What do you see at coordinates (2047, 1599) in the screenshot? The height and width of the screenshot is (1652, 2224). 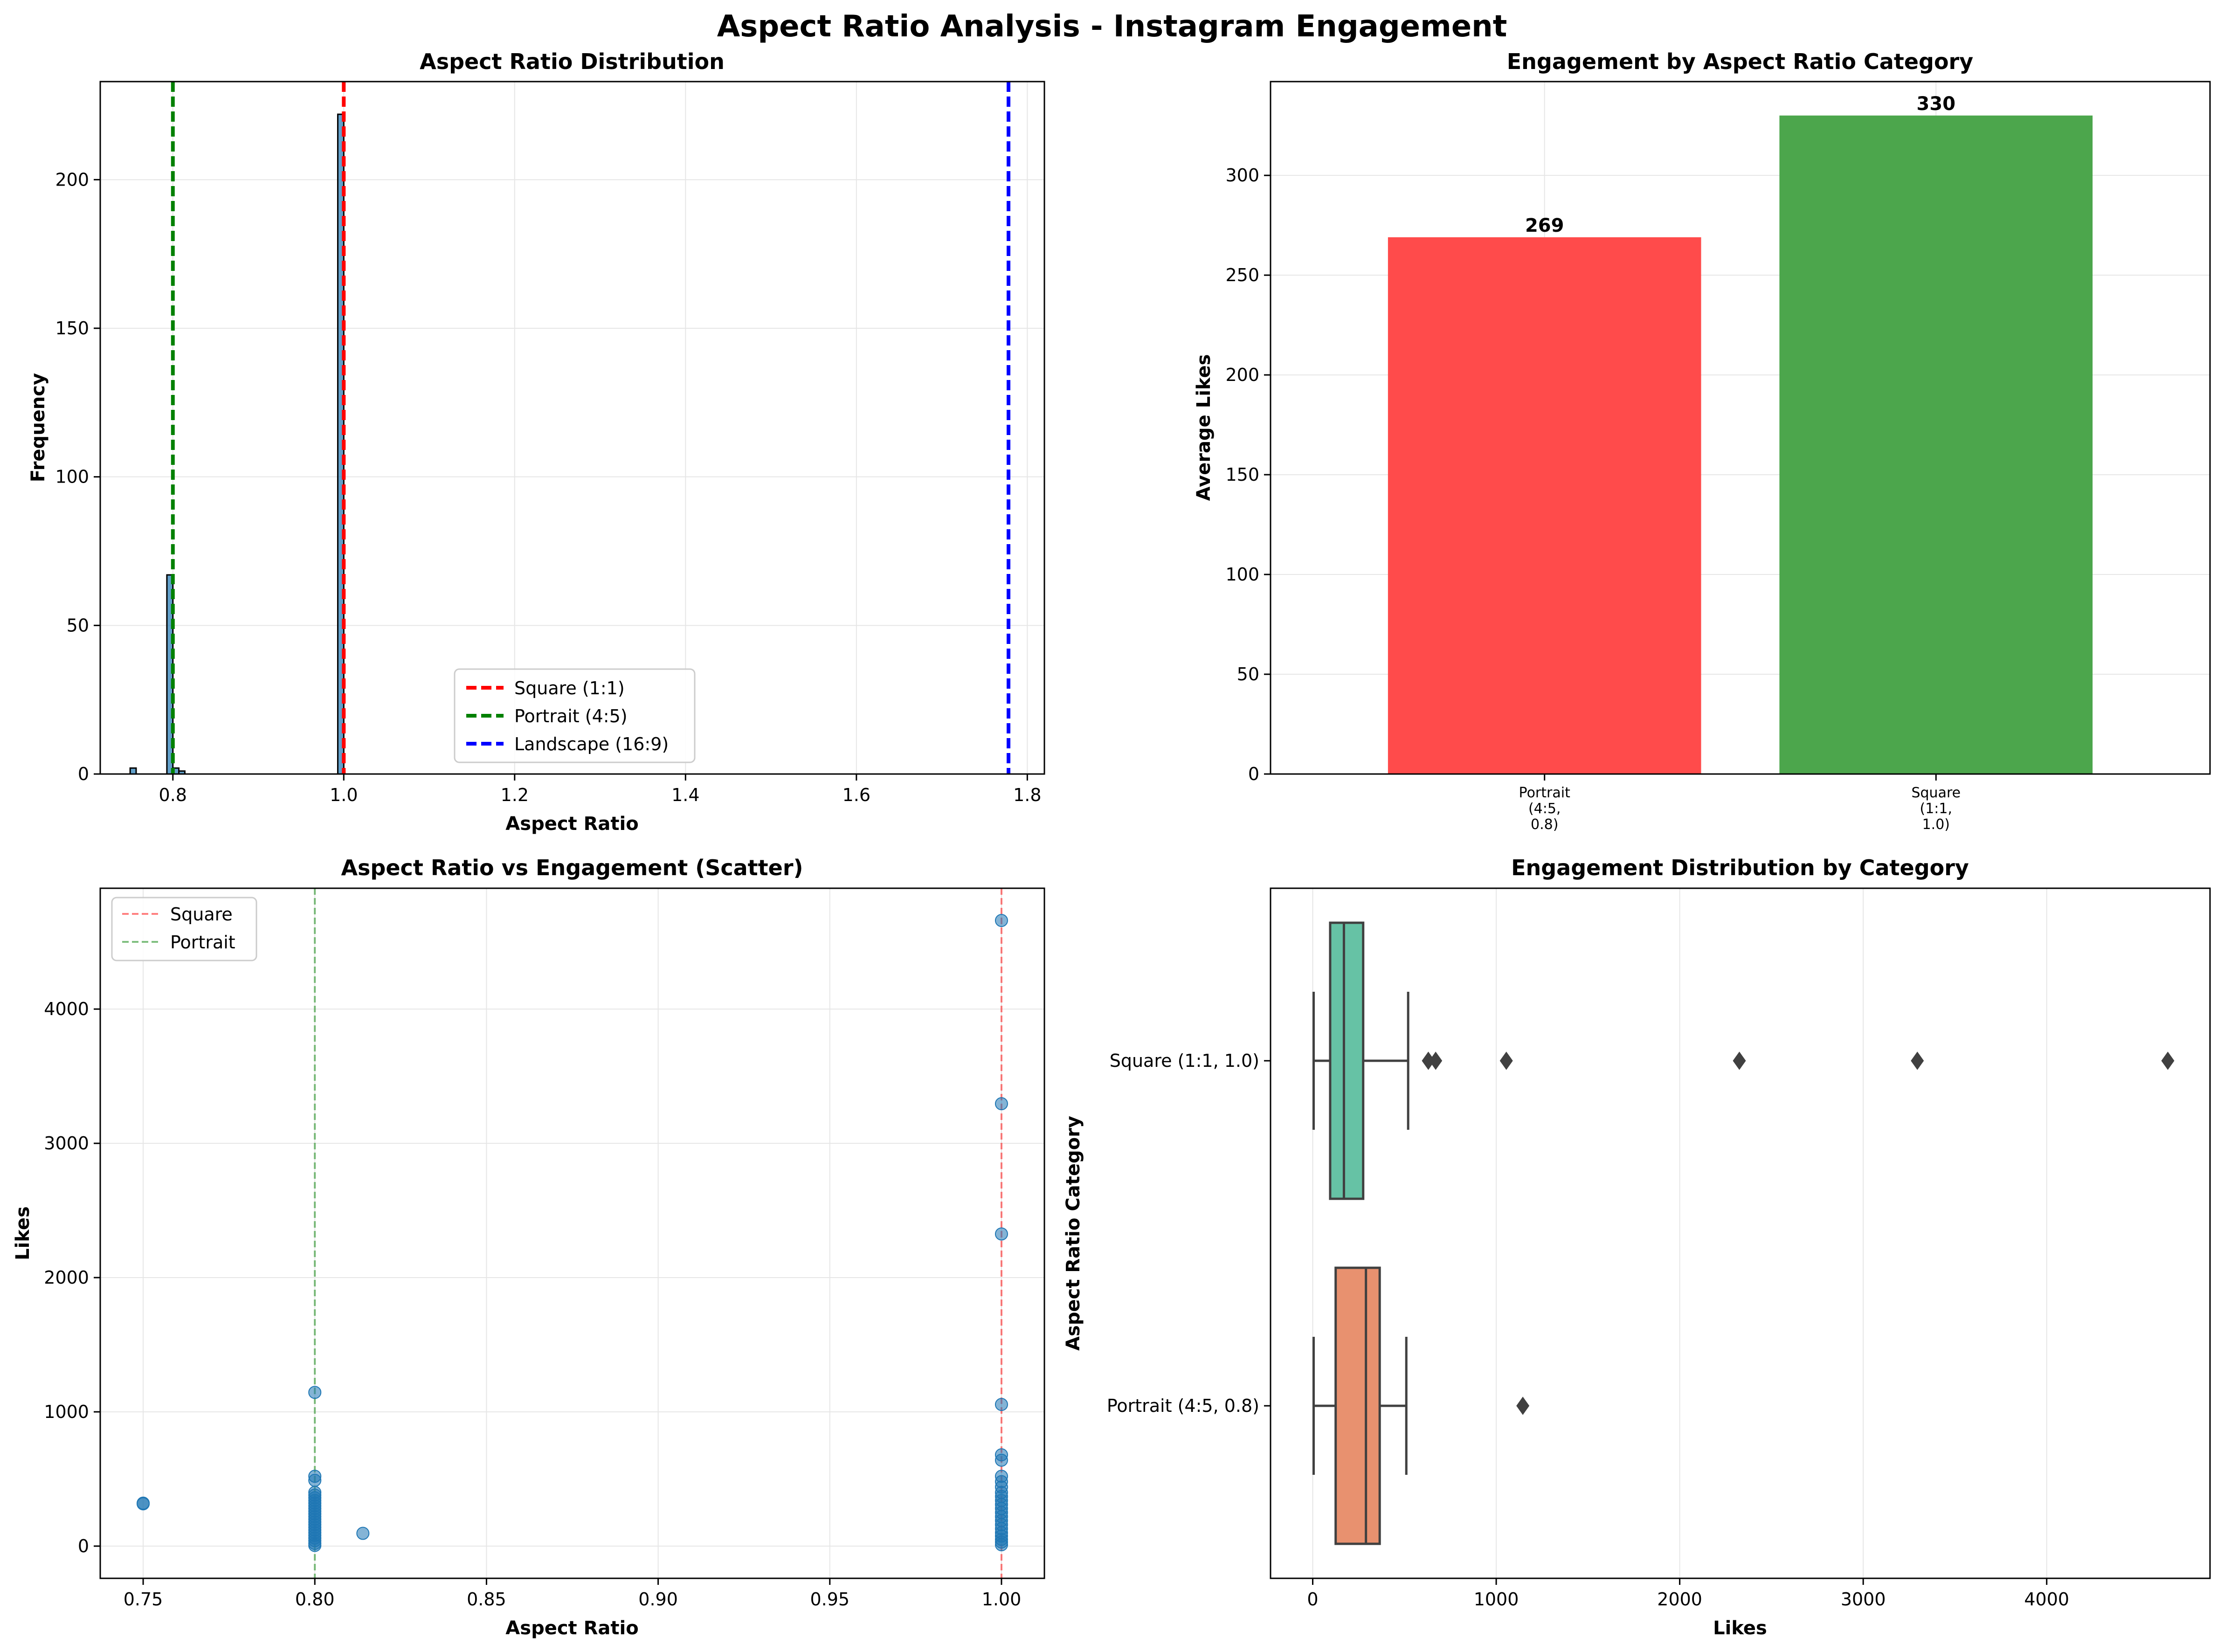 I see `x-tick-label: 4000` at bounding box center [2047, 1599].